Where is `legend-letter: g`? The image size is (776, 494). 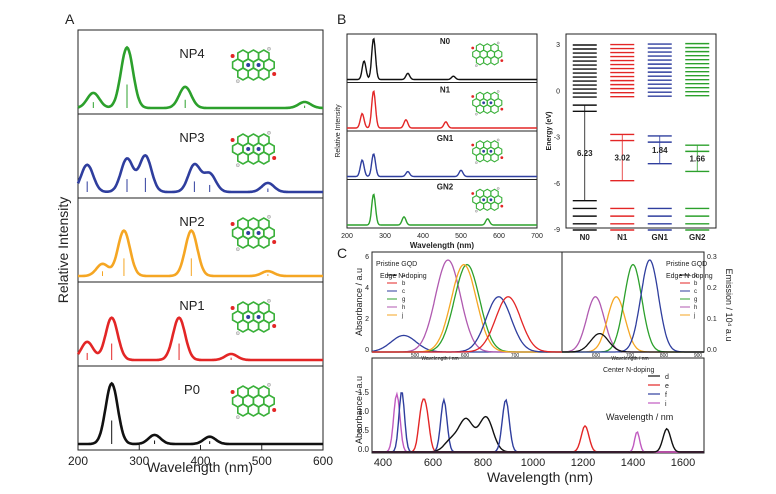
legend-letter: g is located at coordinates (403, 300).